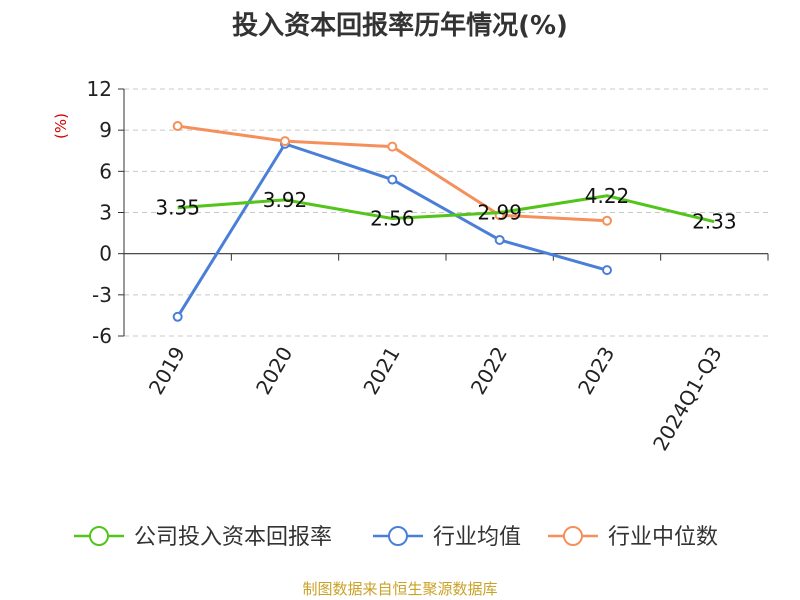  What do you see at coordinates (105, 254) in the screenshot?
I see `y-tick-label: 0` at bounding box center [105, 254].